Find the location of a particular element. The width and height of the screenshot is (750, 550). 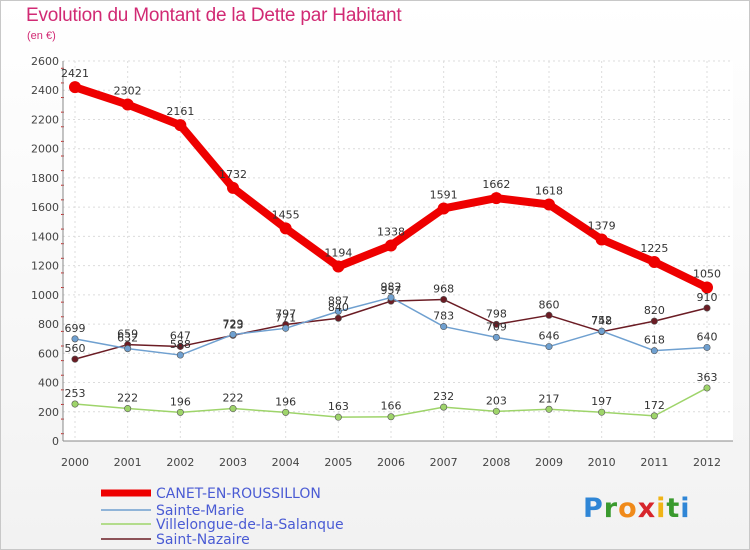

data-label-villelongue-de-la-salanque: 166 is located at coordinates (391, 406).